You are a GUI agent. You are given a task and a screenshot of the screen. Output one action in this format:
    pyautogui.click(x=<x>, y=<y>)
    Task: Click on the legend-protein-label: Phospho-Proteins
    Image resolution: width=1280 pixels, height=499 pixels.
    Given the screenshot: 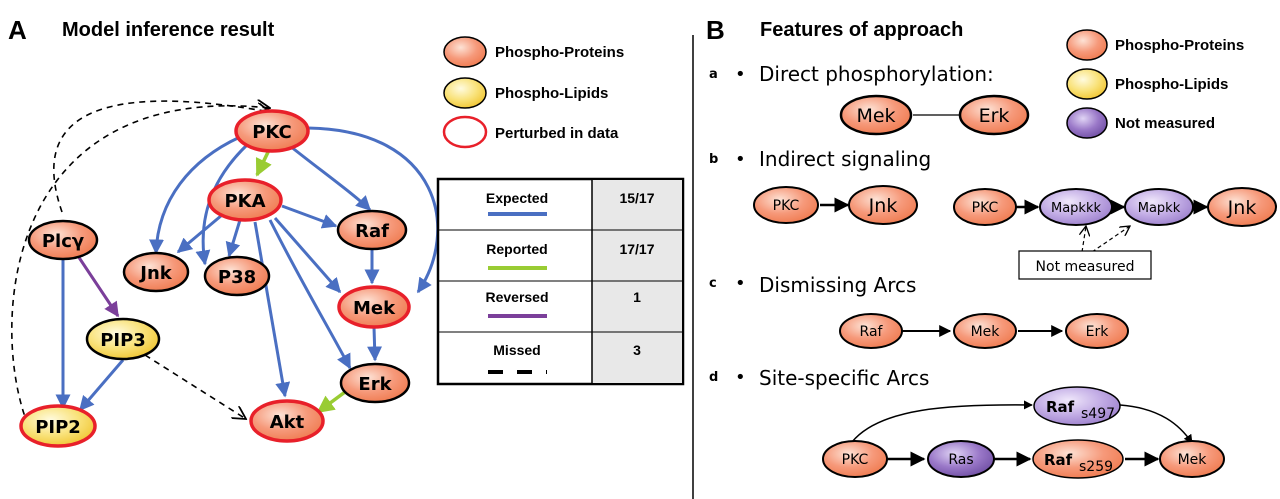 What is the action you would take?
    pyautogui.click(x=559, y=52)
    